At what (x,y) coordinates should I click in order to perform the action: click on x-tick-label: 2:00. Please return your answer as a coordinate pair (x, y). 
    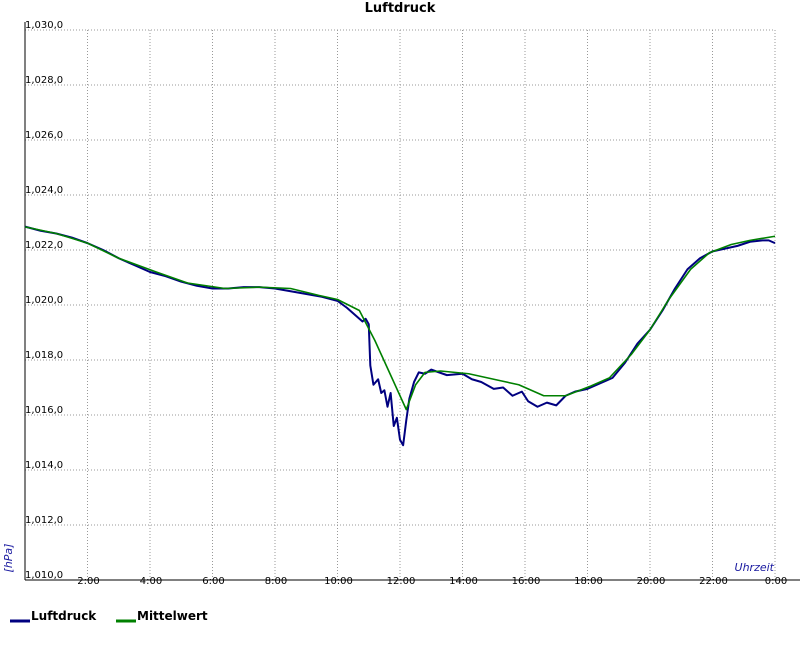
    Looking at the image, I should click on (88, 581).